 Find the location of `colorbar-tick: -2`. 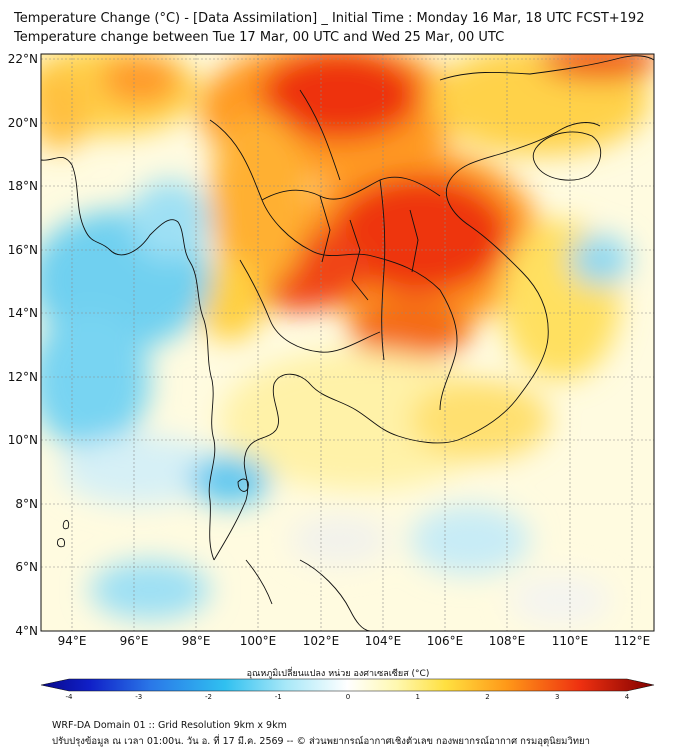

colorbar-tick: -2 is located at coordinates (208, 696).